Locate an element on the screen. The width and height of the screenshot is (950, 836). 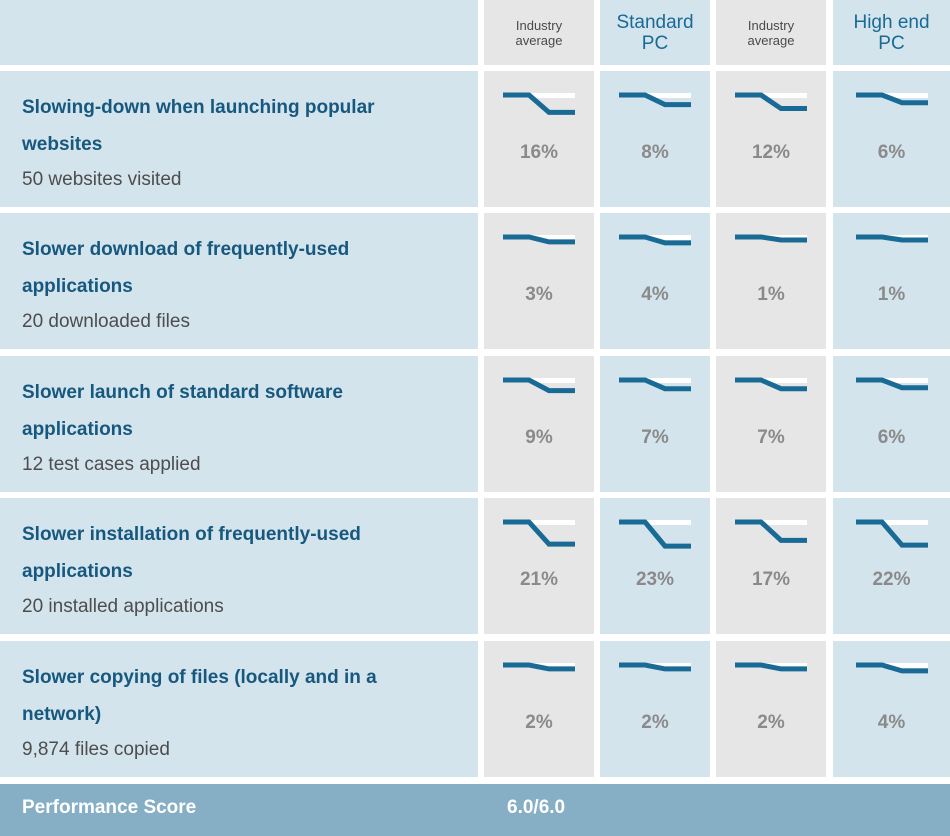
column-header-line: Industry is located at coordinates (771, 25).